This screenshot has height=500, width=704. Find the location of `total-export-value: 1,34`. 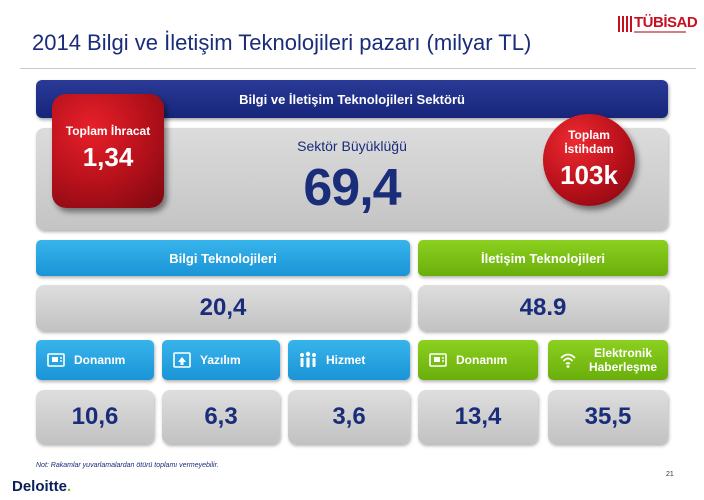

total-export-value: 1,34 is located at coordinates (108, 157).